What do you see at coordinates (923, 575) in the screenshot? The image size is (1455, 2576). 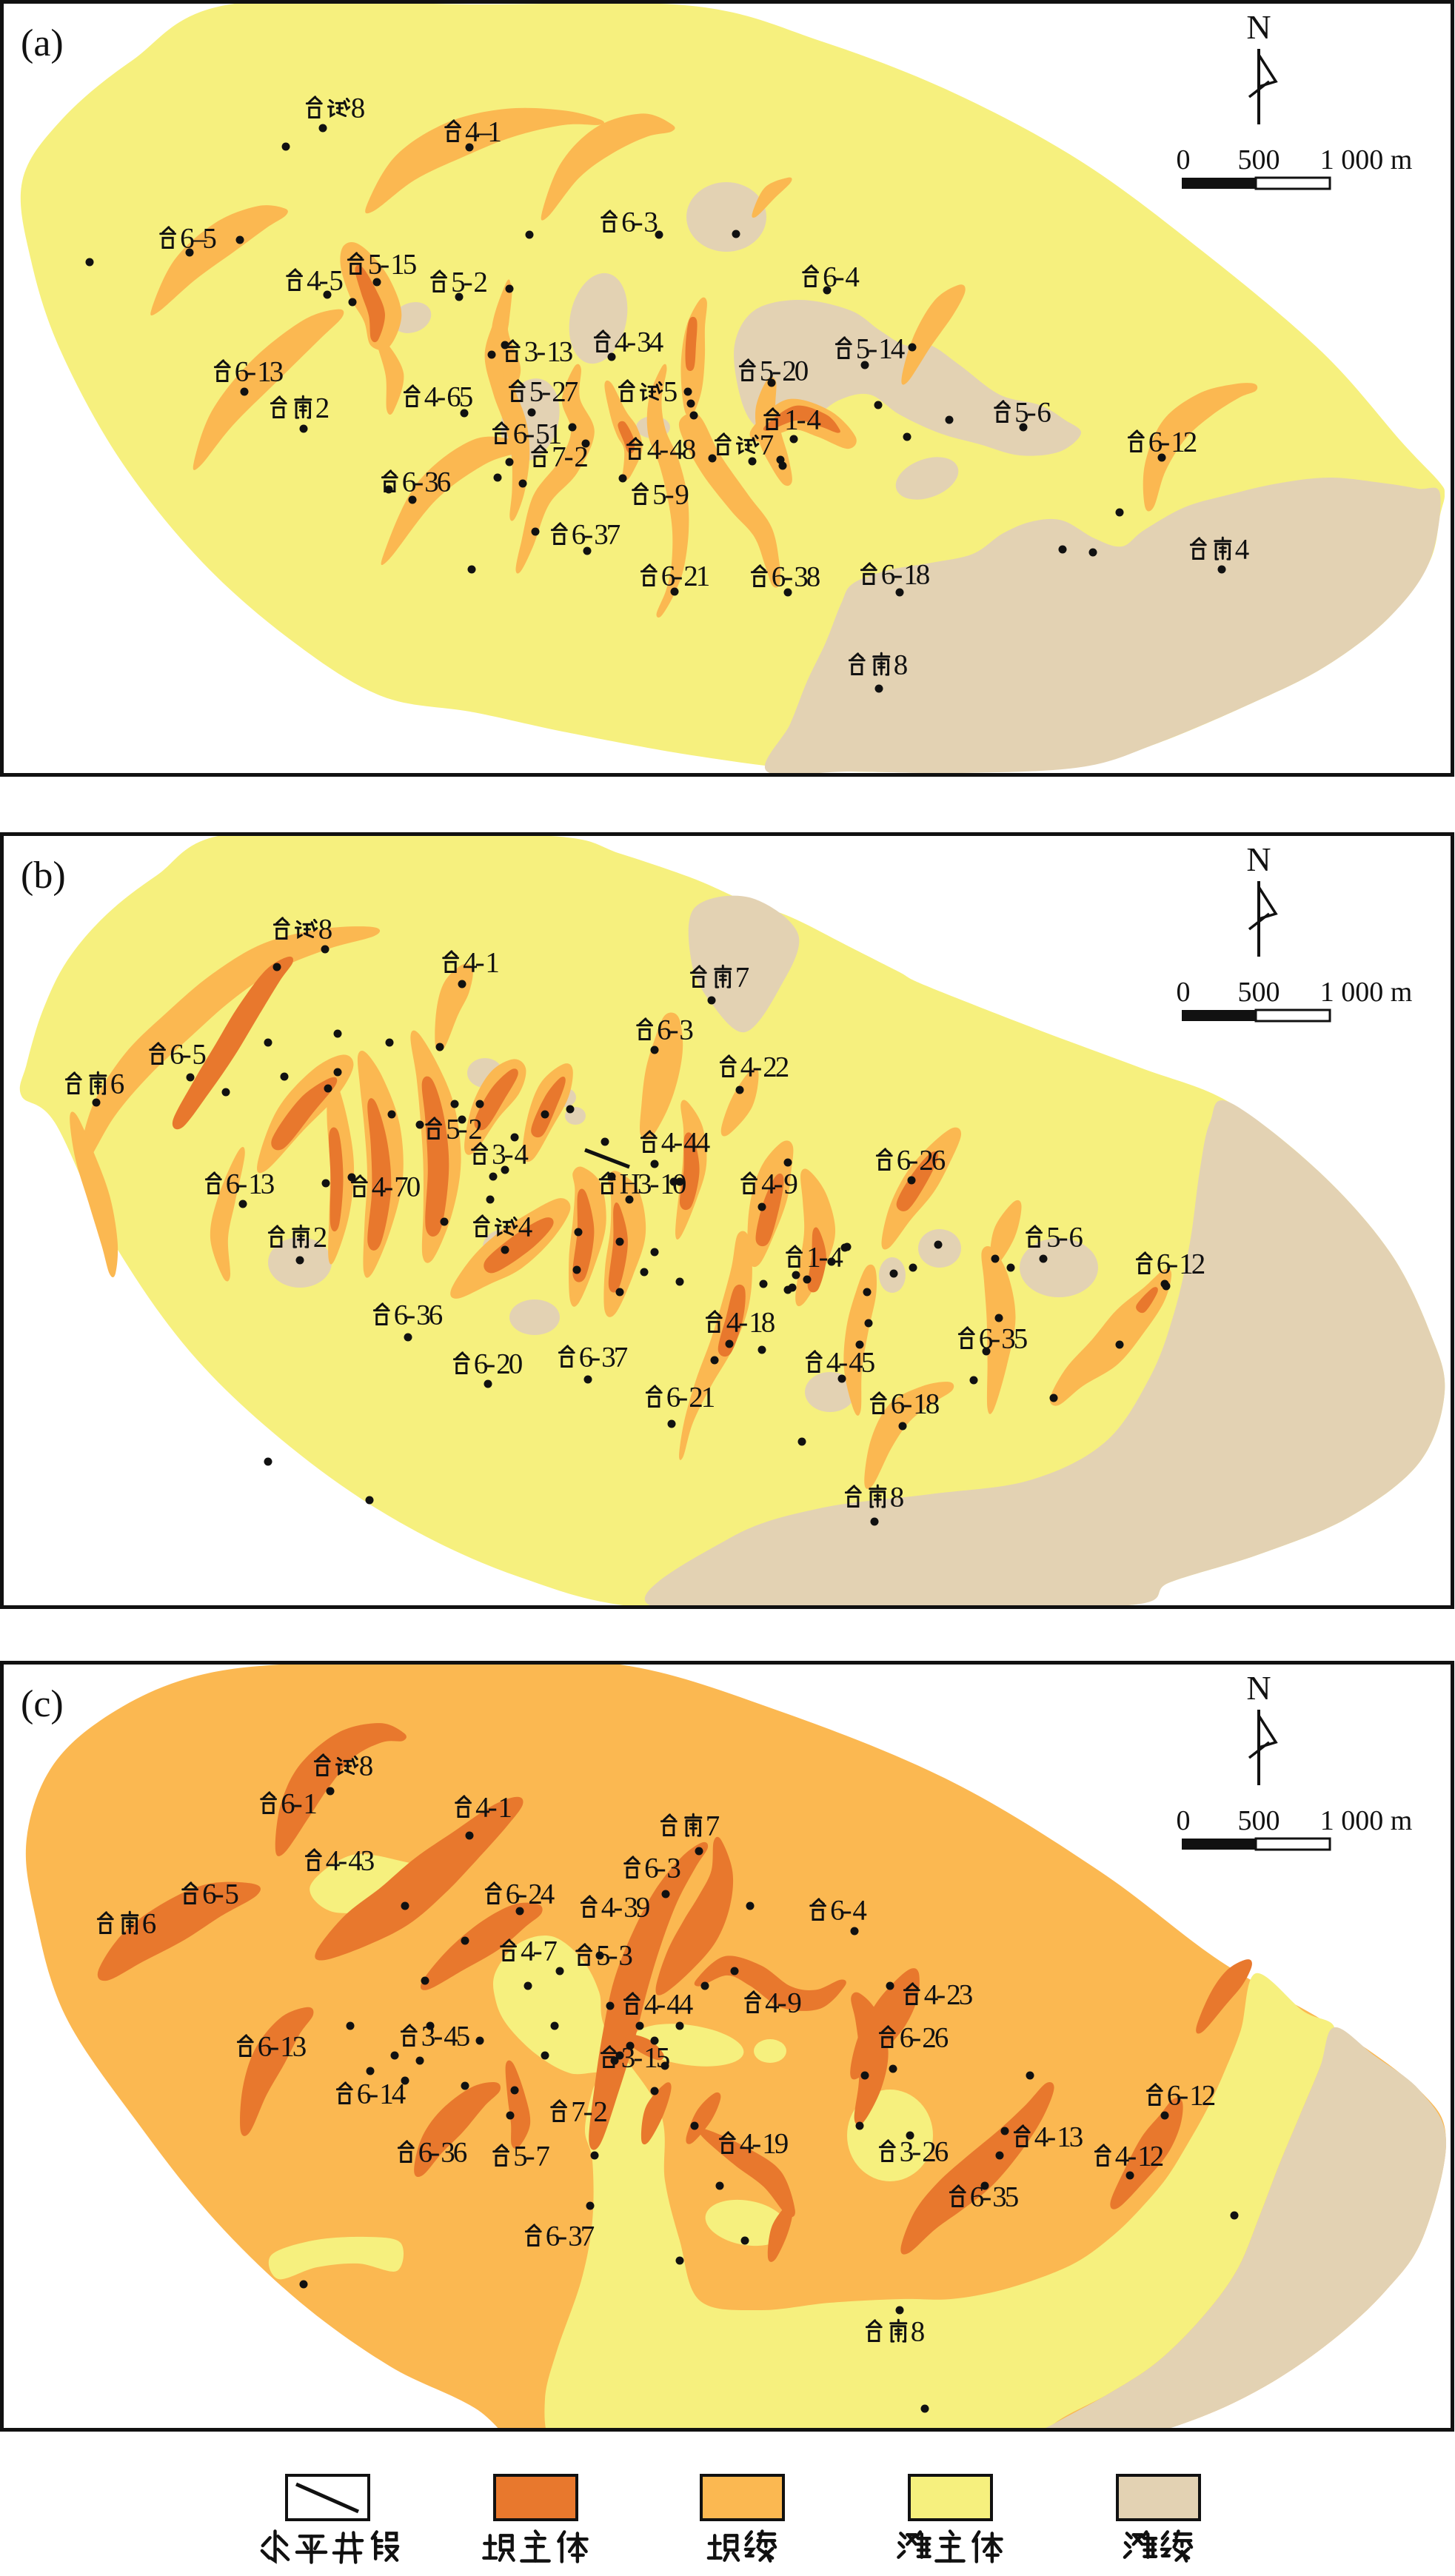 I see `svg-text: 8` at bounding box center [923, 575].